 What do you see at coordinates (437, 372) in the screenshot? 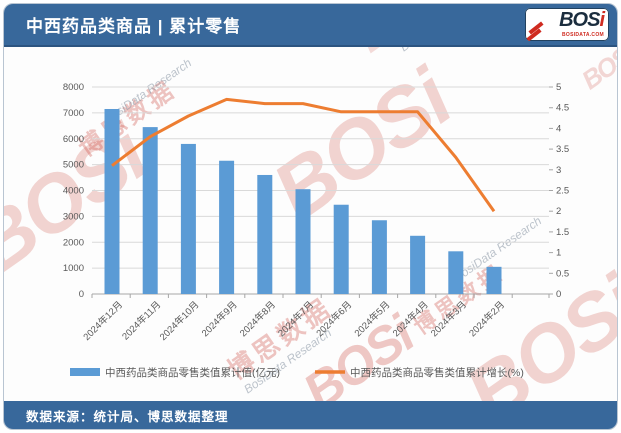
I see `legend-line-label: 中西药品类商品零售类值累计增长(%)` at bounding box center [437, 372].